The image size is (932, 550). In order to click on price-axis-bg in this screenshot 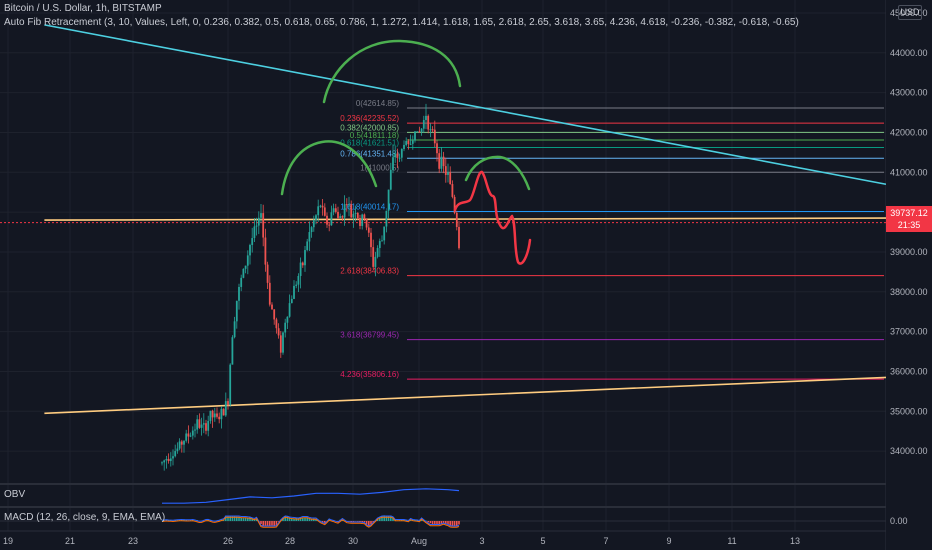, I will do `click(909, 275)`.